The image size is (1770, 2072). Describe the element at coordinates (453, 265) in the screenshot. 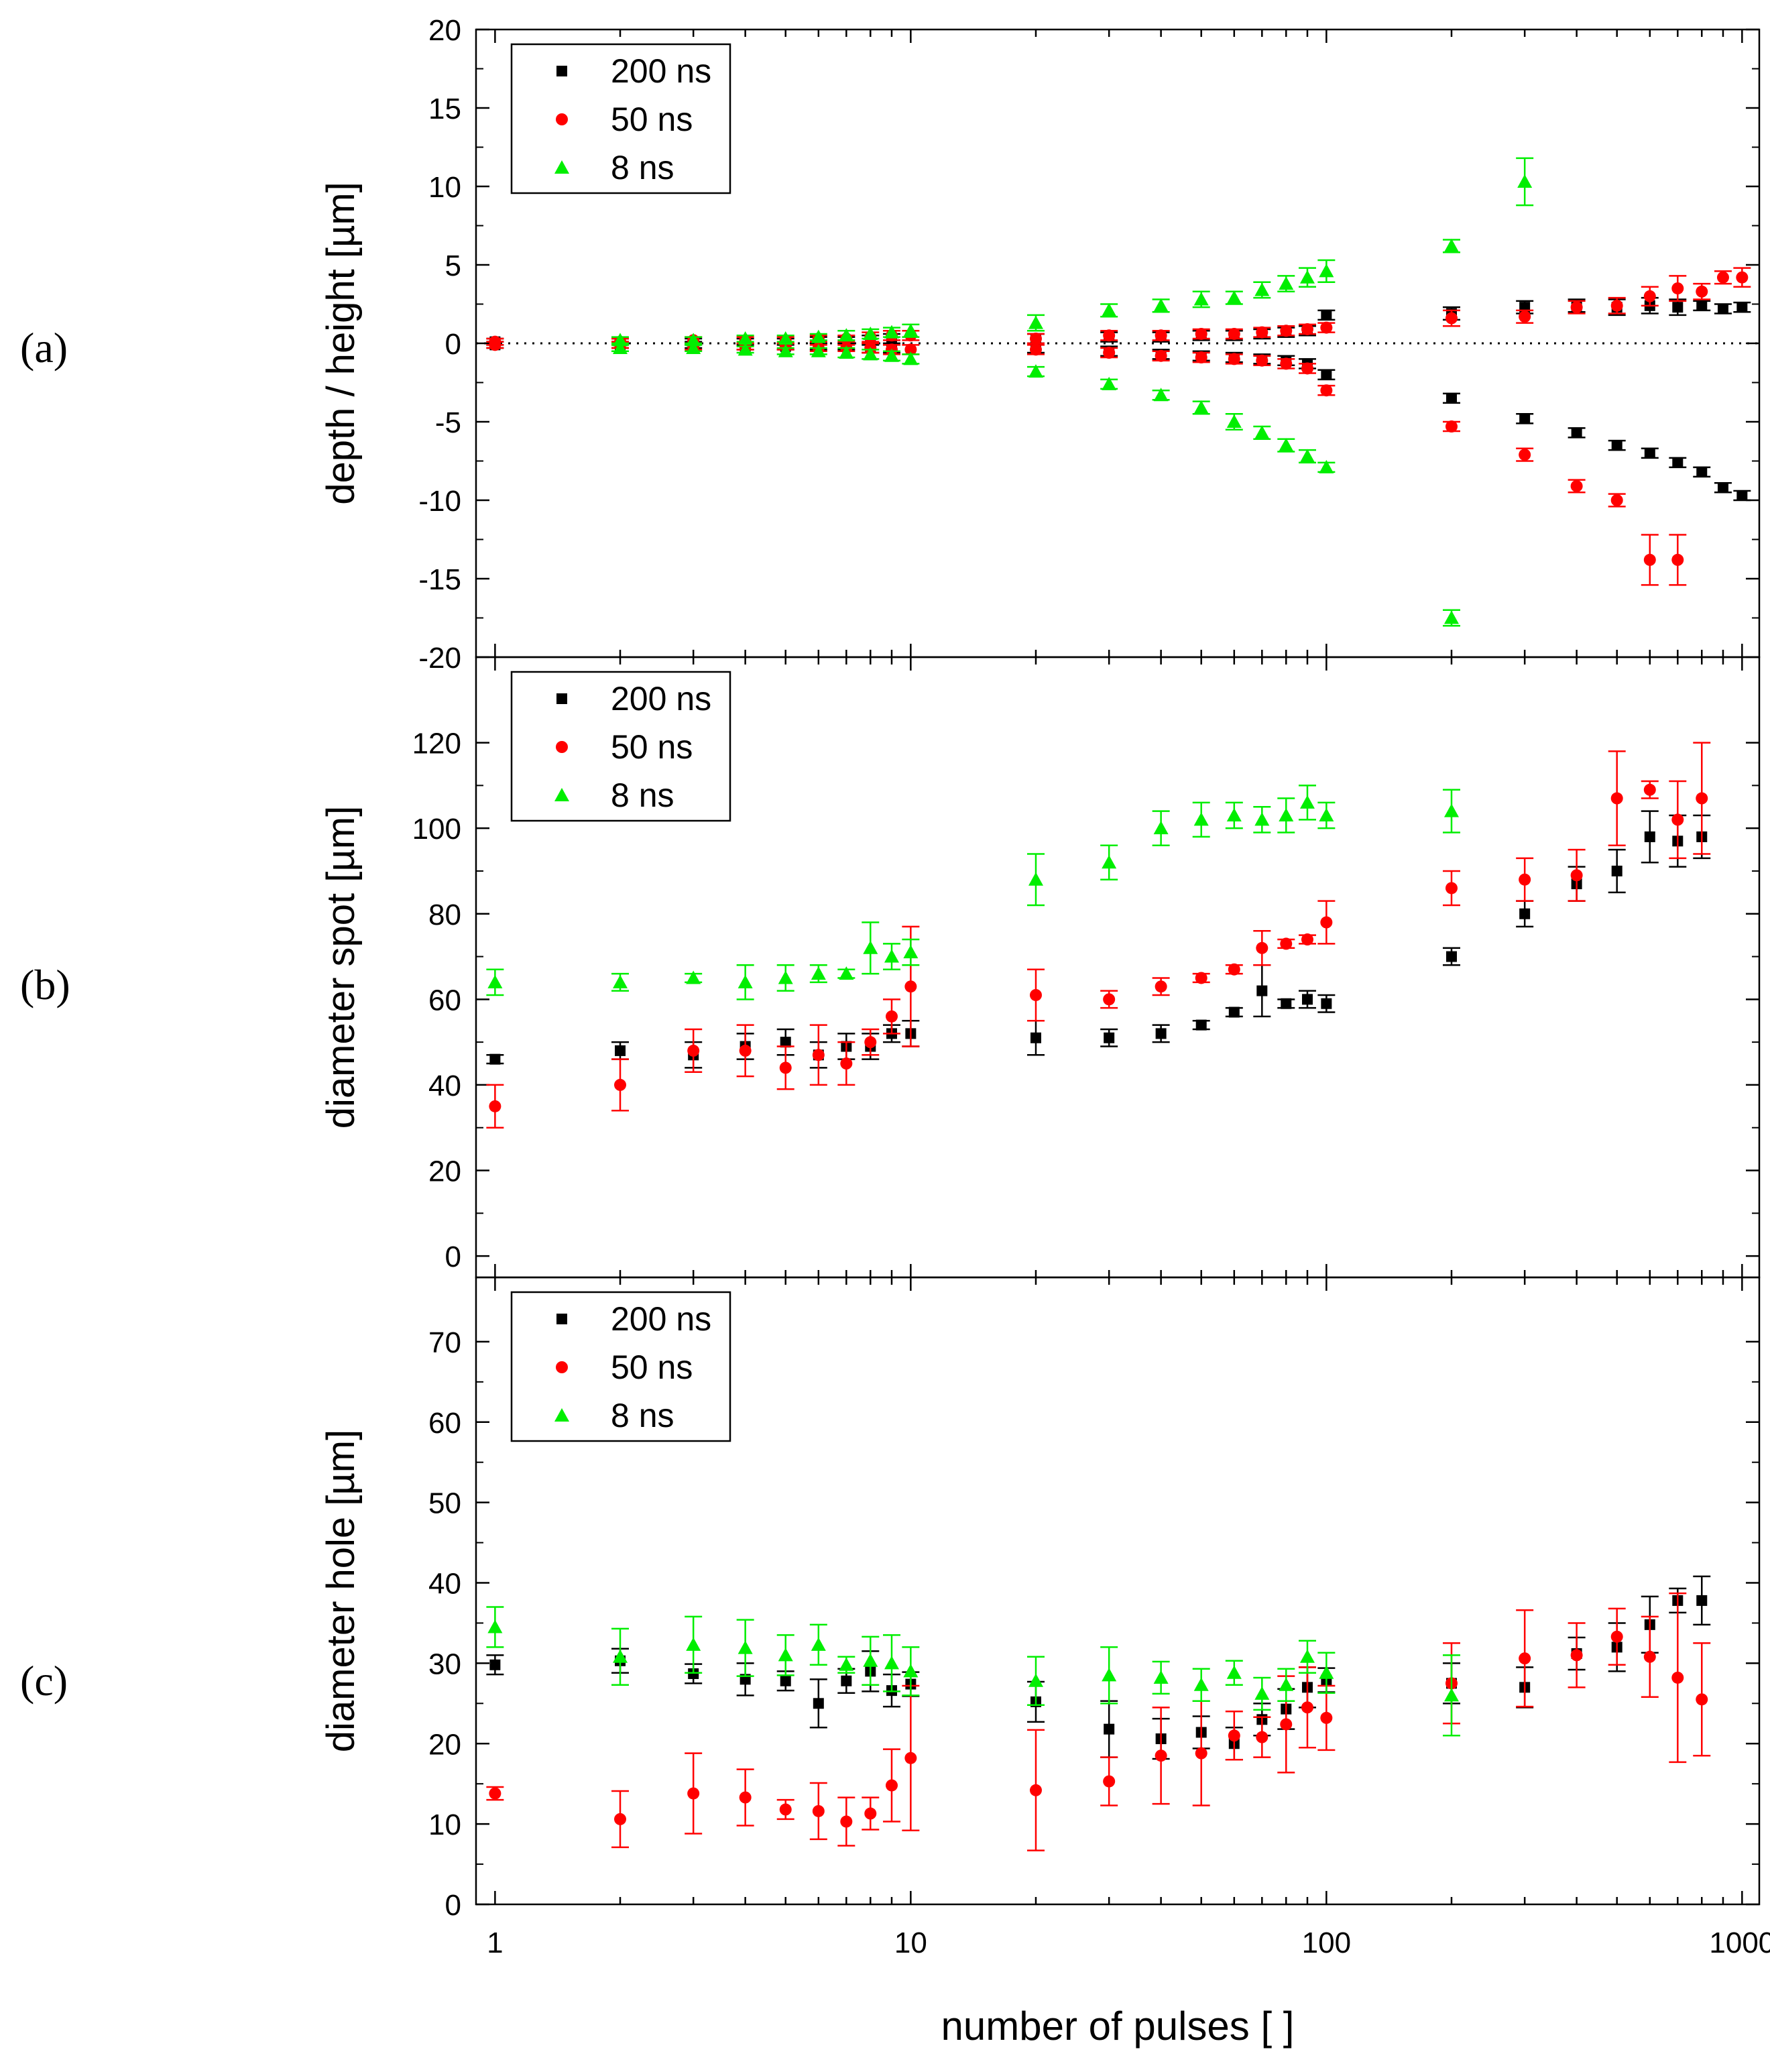

I see `y-tick-label: 5` at that location.